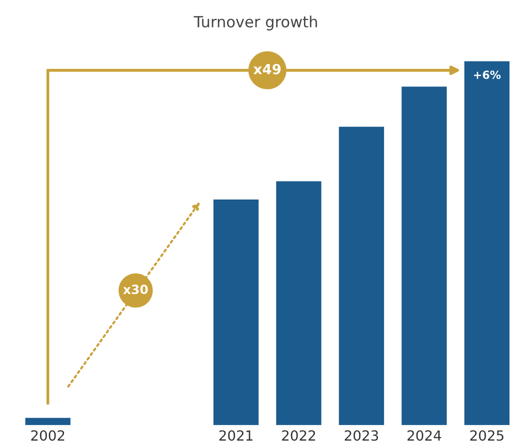 This screenshot has height=448, width=512. I want to click on x-tick-label: 2002, so click(47, 435).